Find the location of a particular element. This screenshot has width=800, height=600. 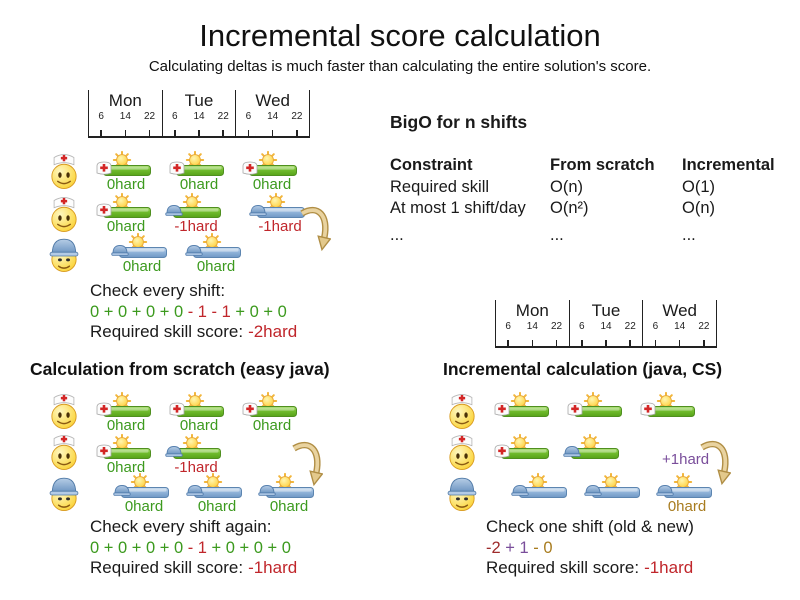

check-title: Check every shift again: is located at coordinates (181, 526).